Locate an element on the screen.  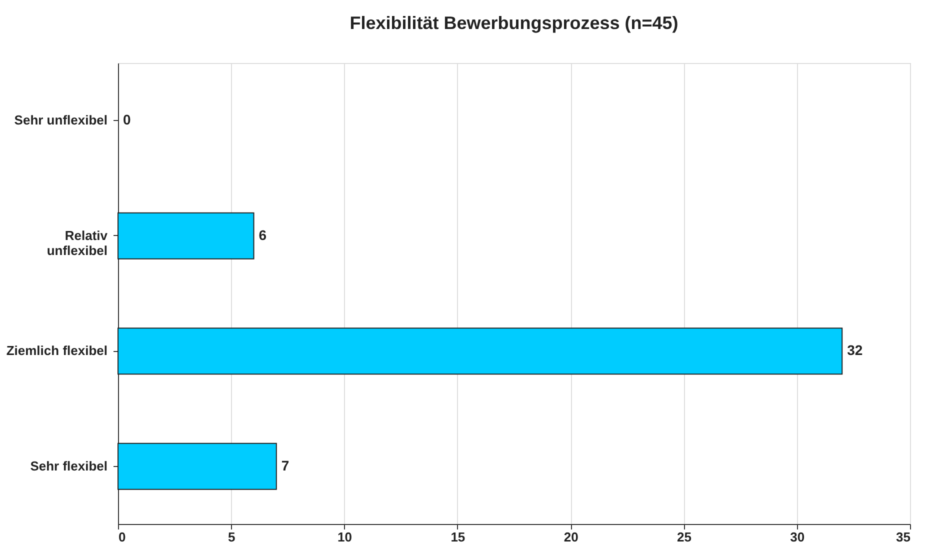
x-tick-label: 15 is located at coordinates (458, 537).